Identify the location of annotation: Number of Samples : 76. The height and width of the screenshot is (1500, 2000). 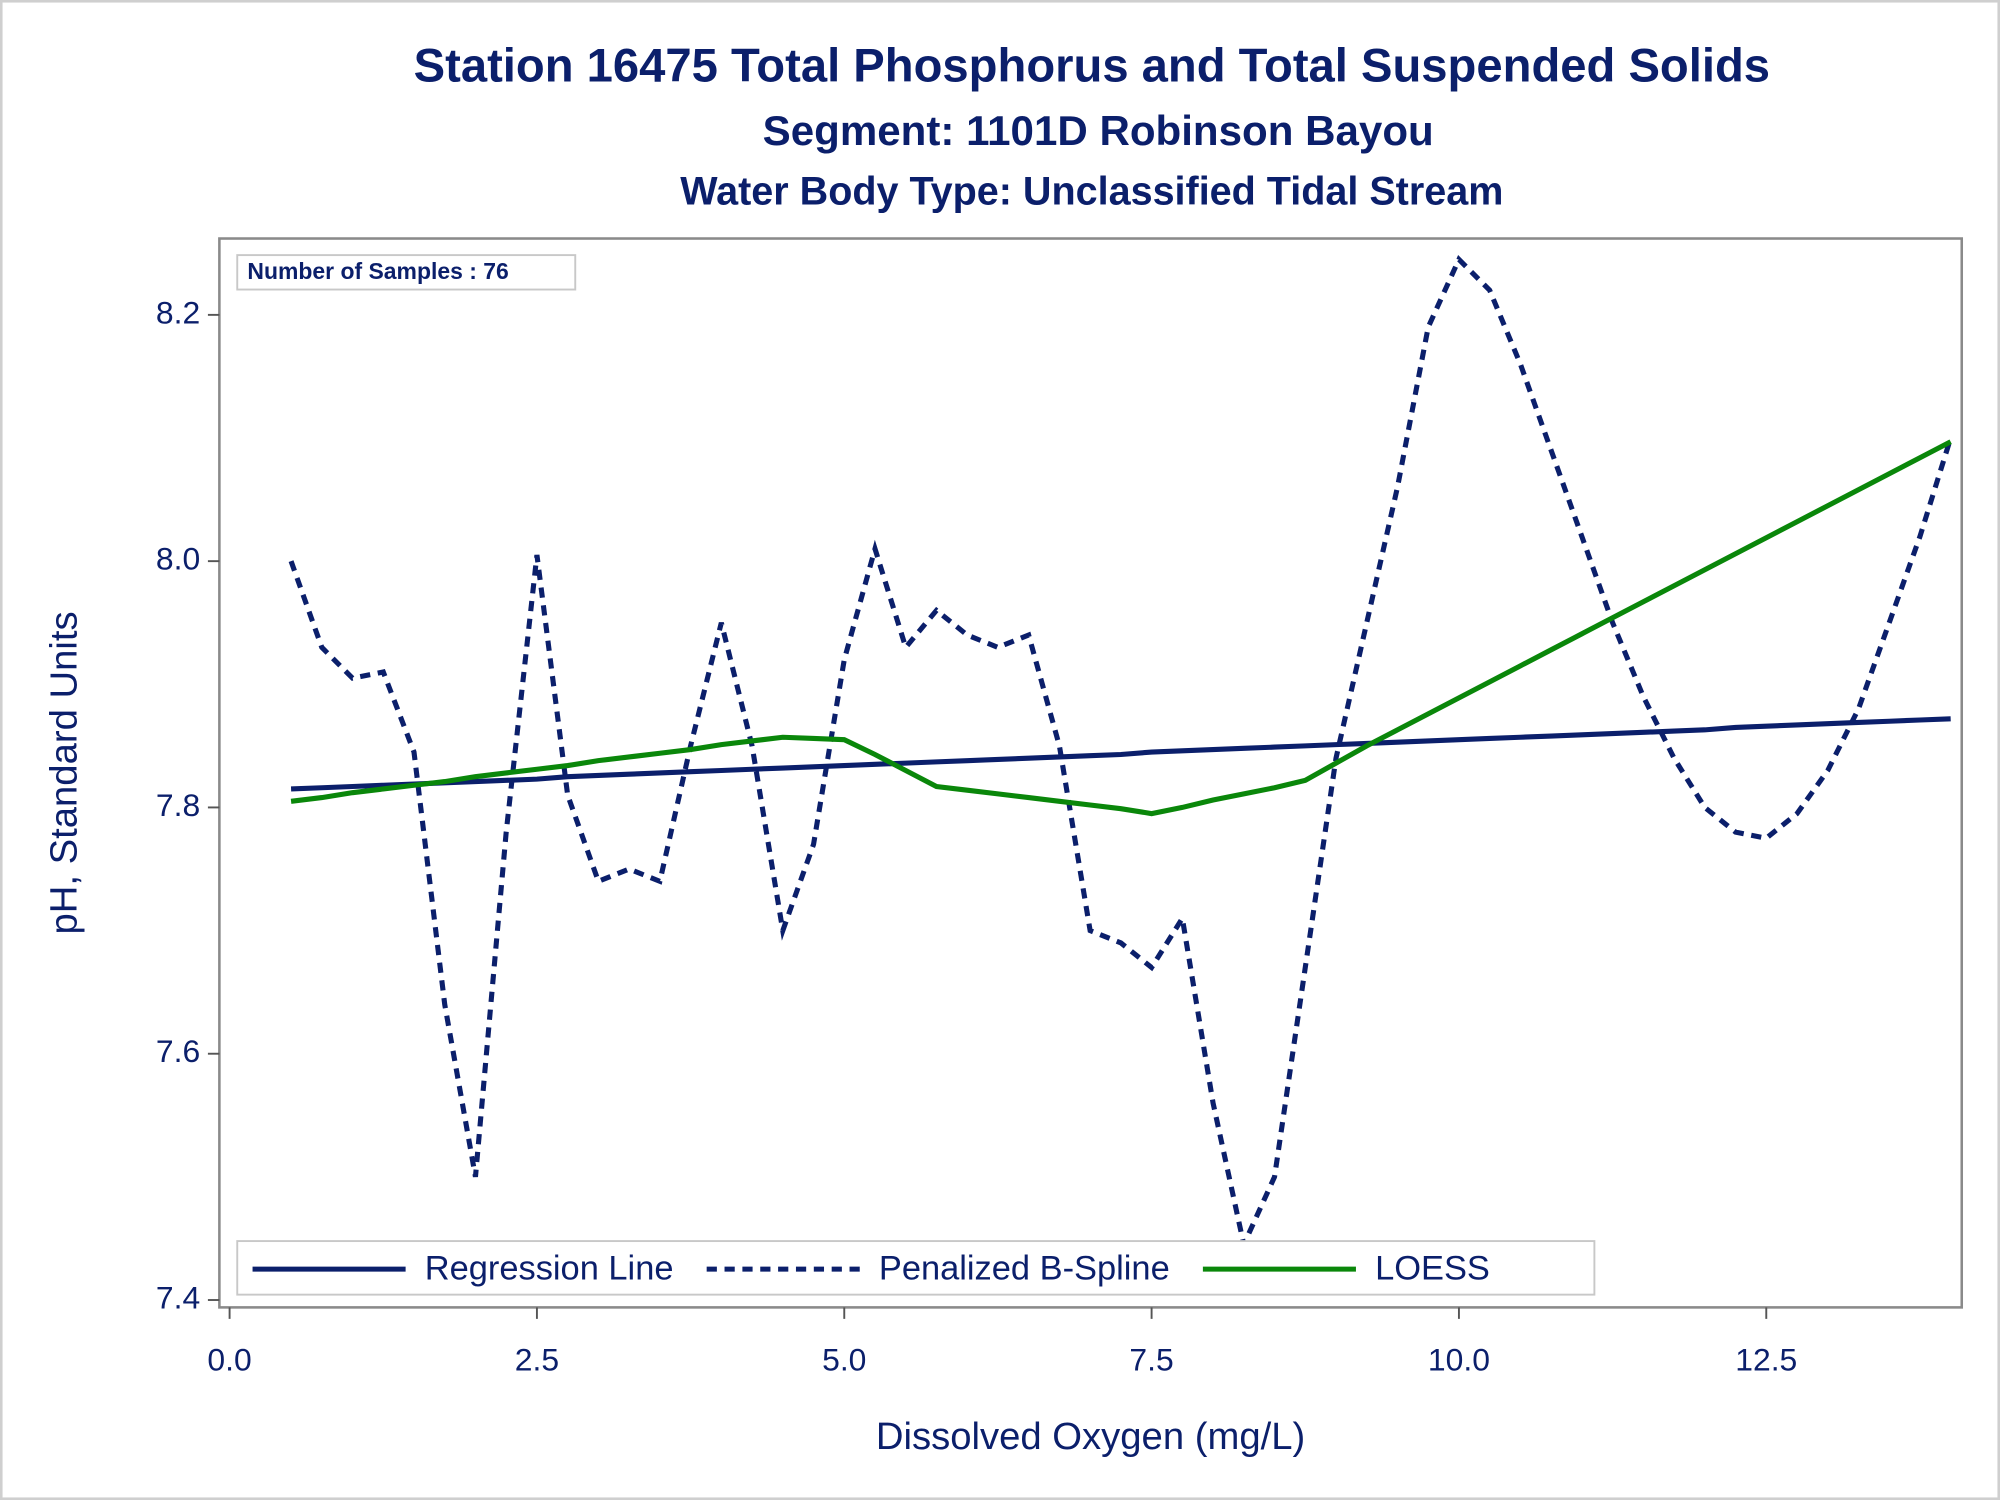
(377, 271).